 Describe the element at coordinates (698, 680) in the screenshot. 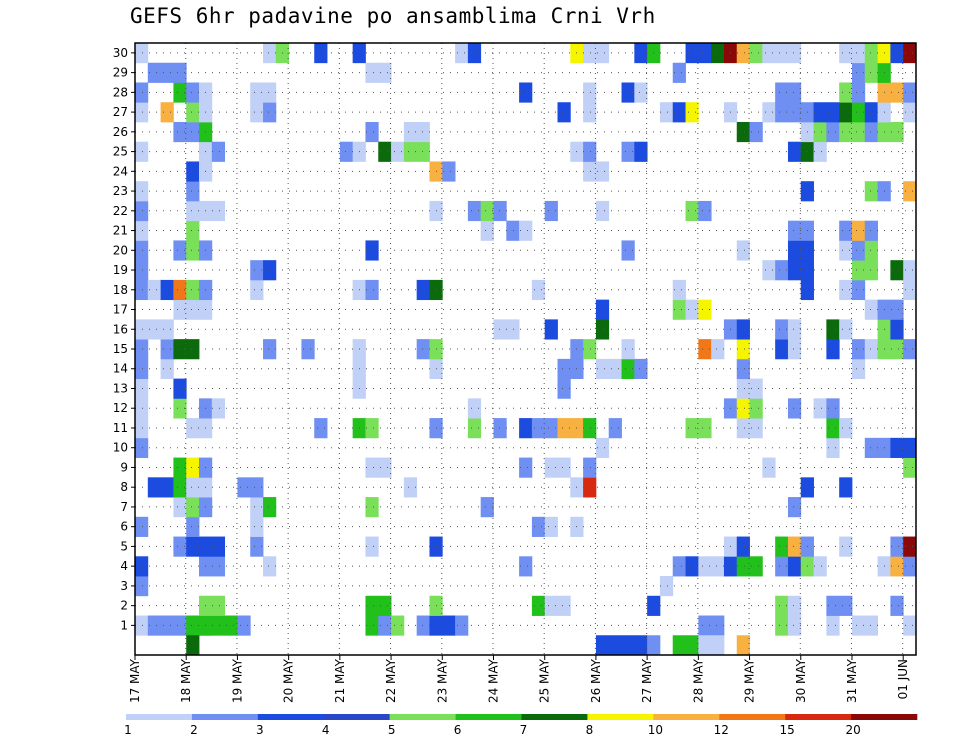

I see `x-tick-label: 28 MAY` at that location.